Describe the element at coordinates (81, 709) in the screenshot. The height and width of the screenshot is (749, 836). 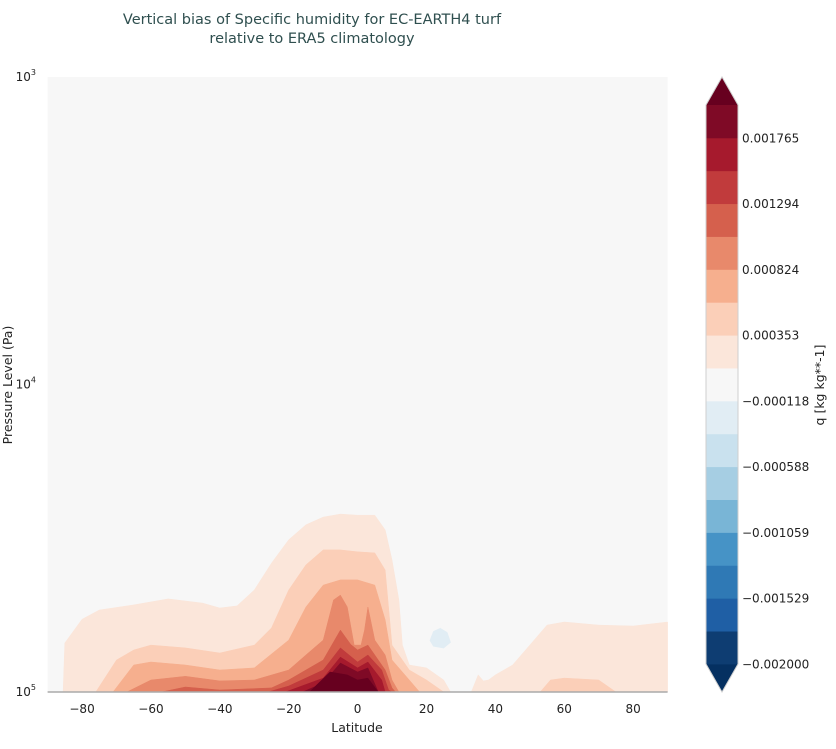
I see `x-tick-label: −80` at that location.